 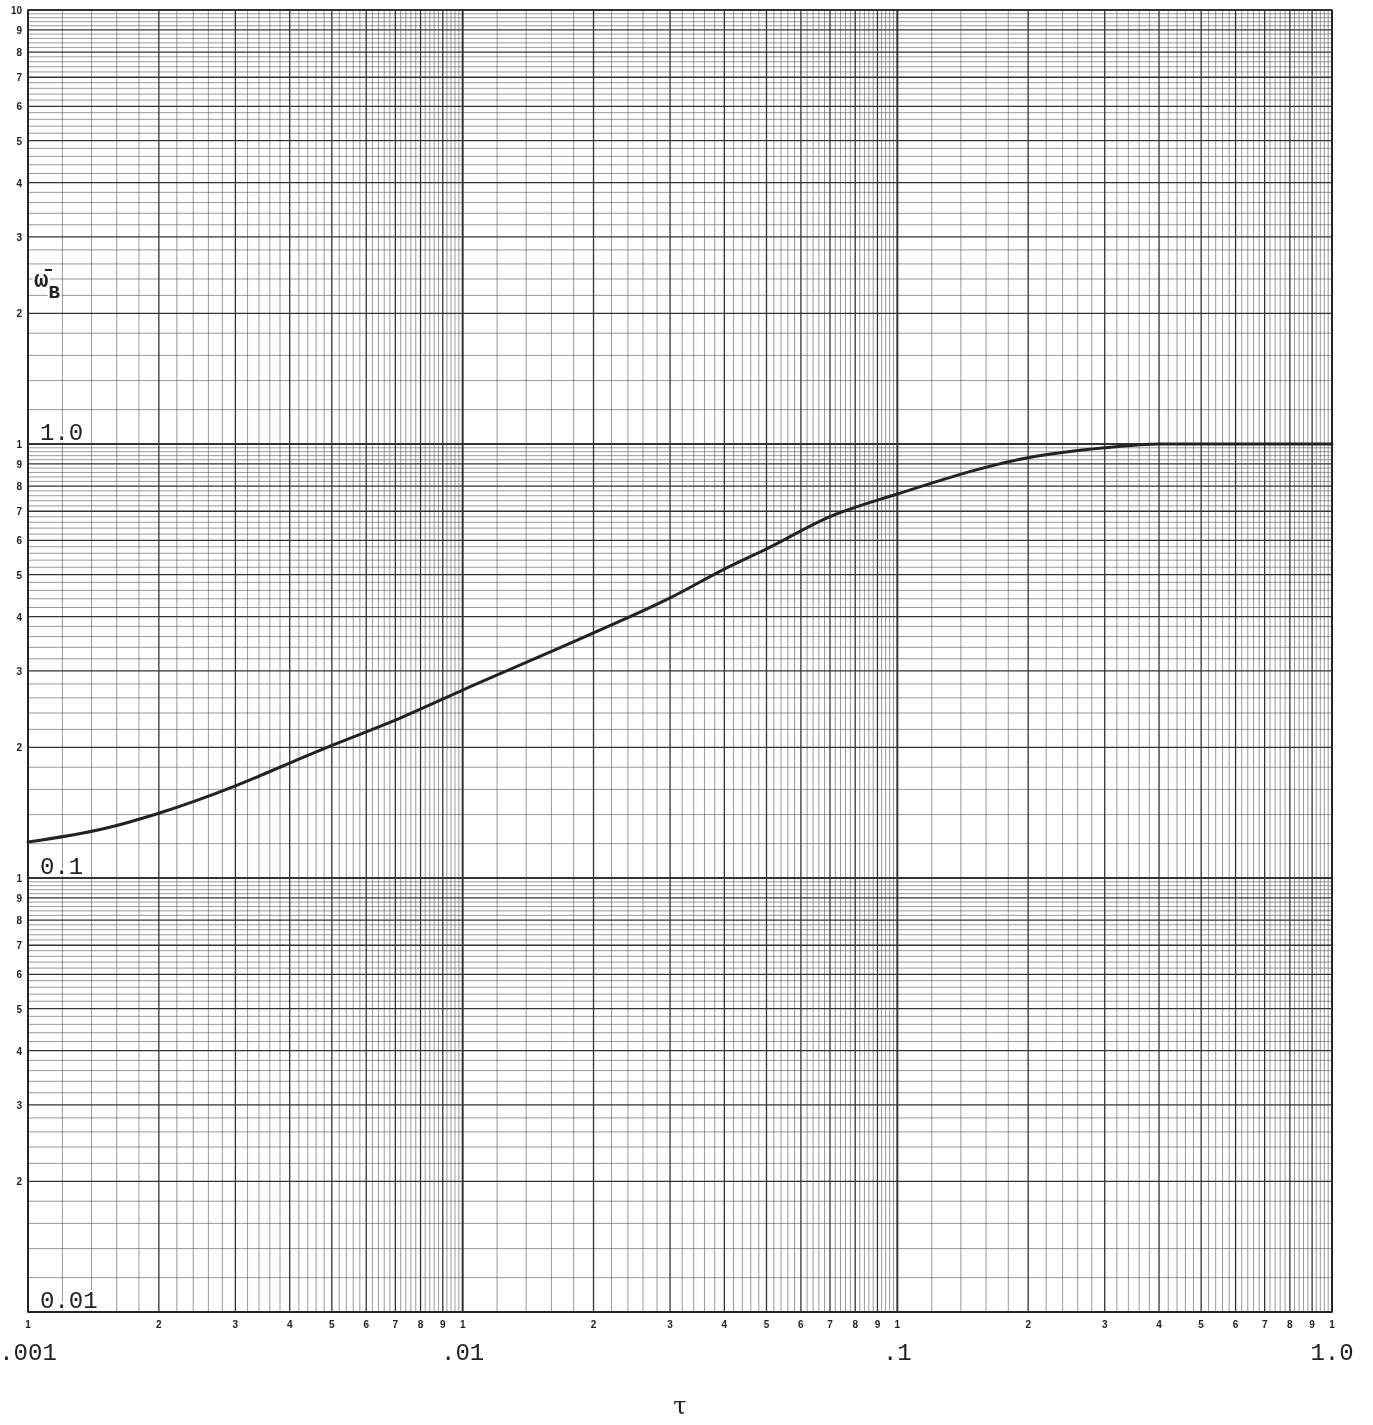 I want to click on y-tick-label: 1.0, so click(x=62, y=433).